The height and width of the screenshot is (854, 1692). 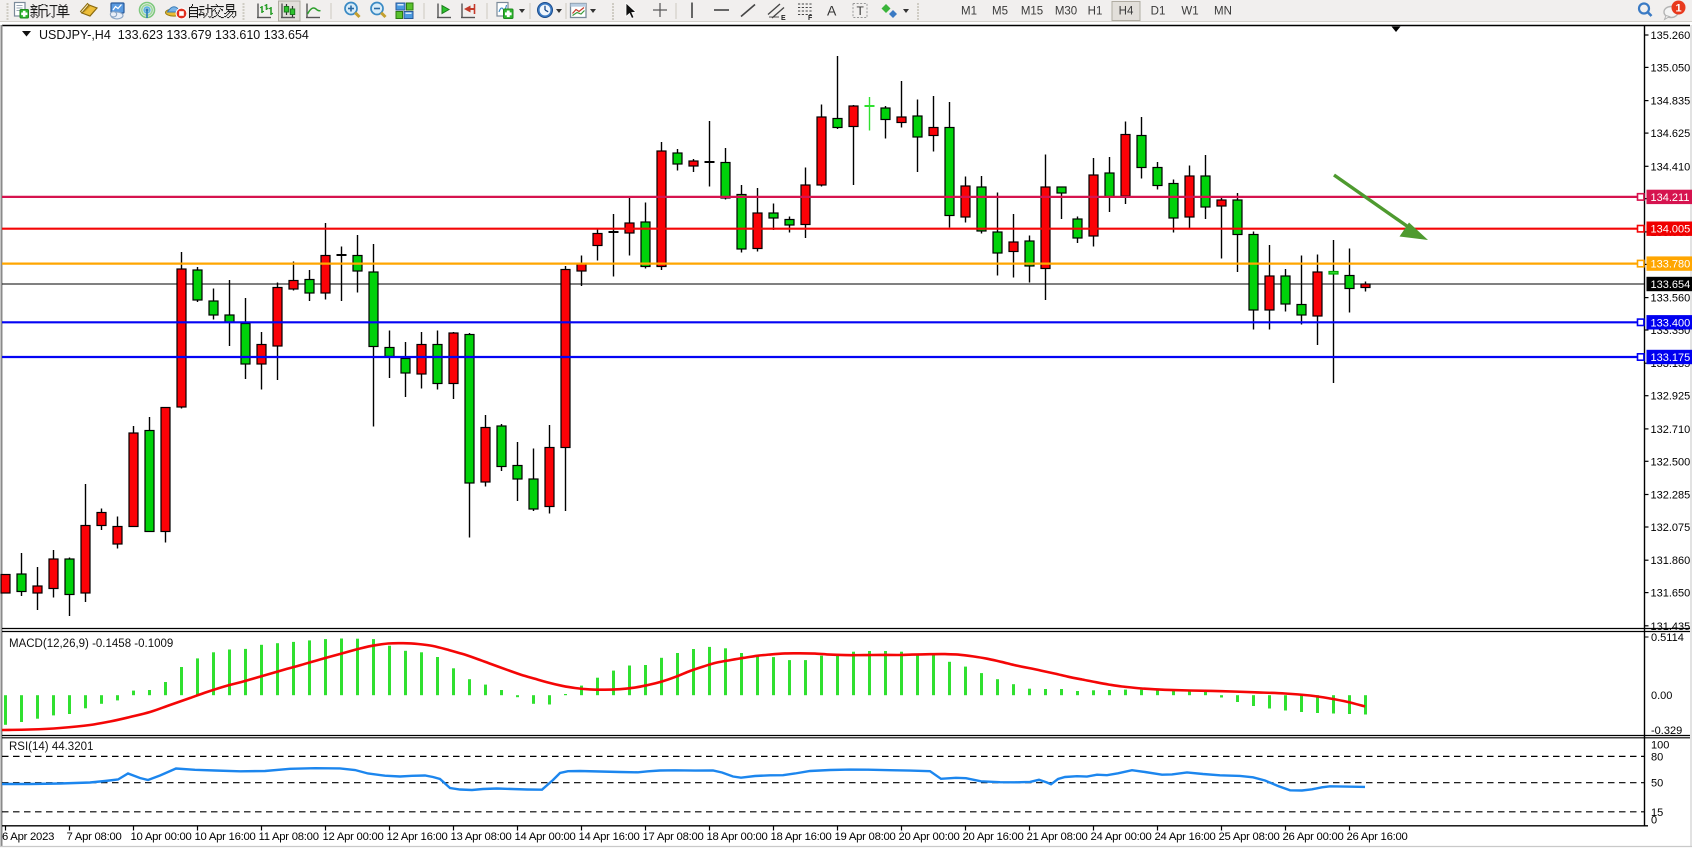 What do you see at coordinates (289, 837) in the screenshot?
I see `svg-text: 11 Apr 08:00` at bounding box center [289, 837].